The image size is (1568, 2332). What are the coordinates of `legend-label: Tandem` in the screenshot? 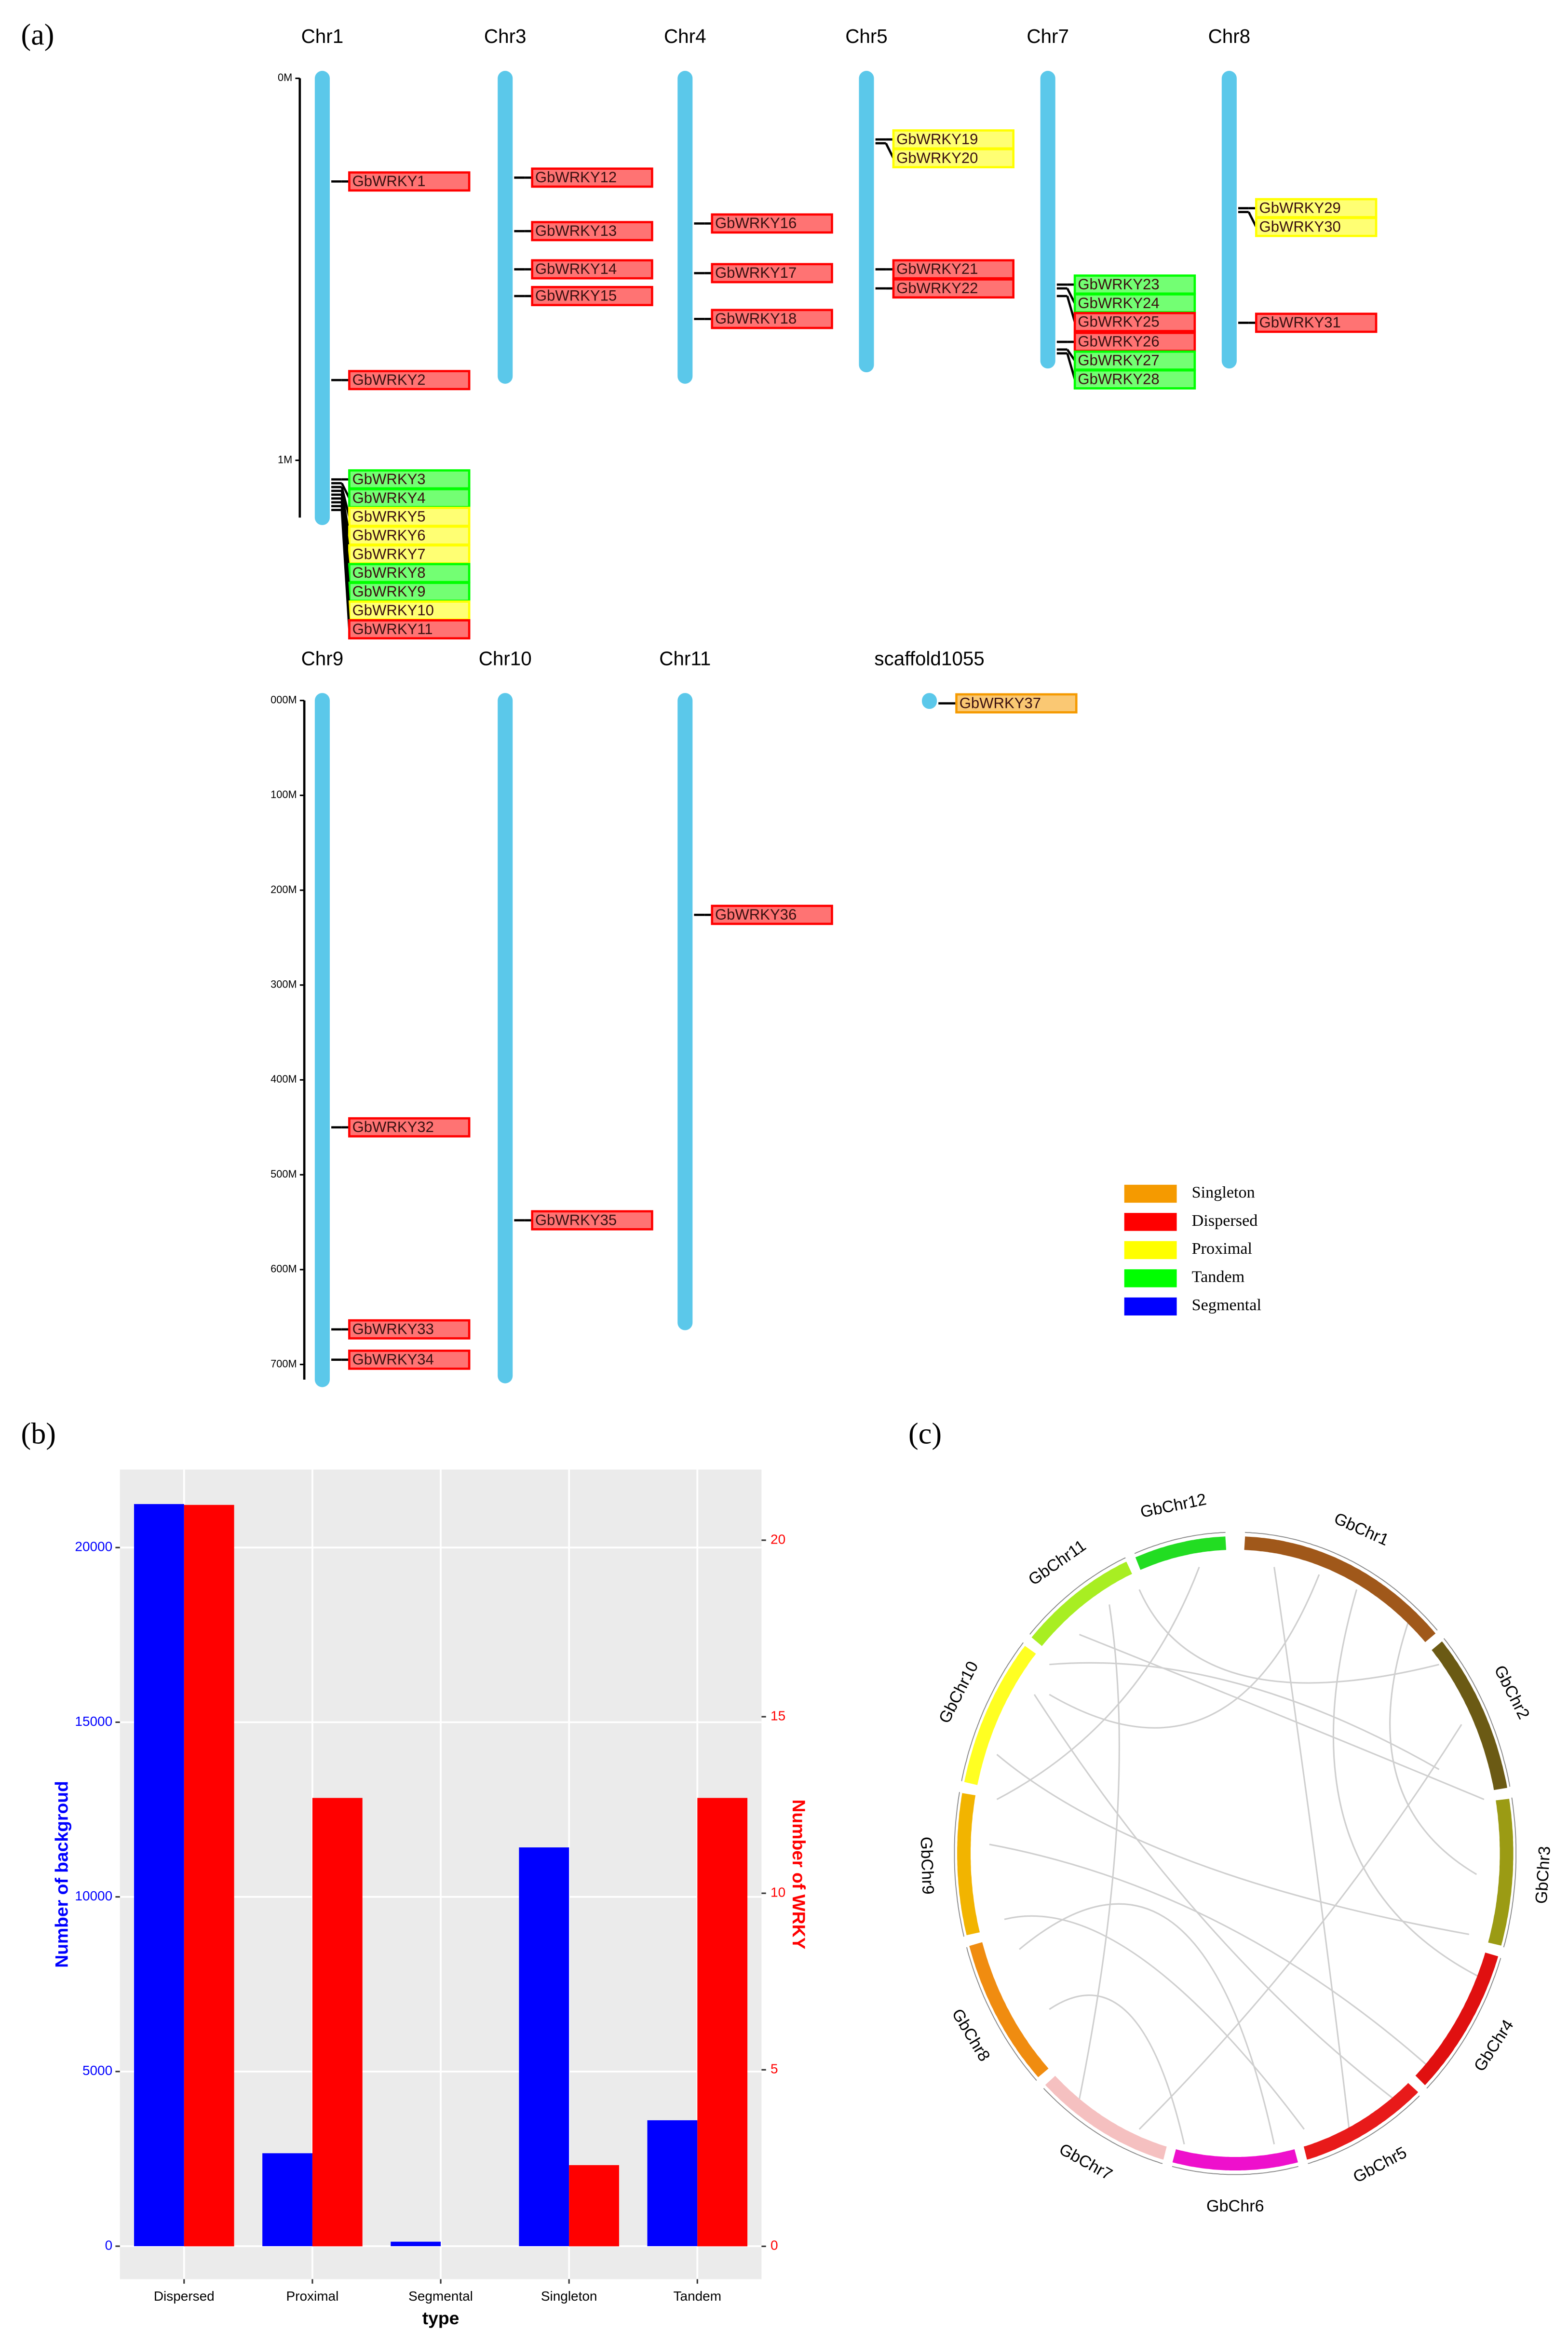 It's located at (1218, 1277).